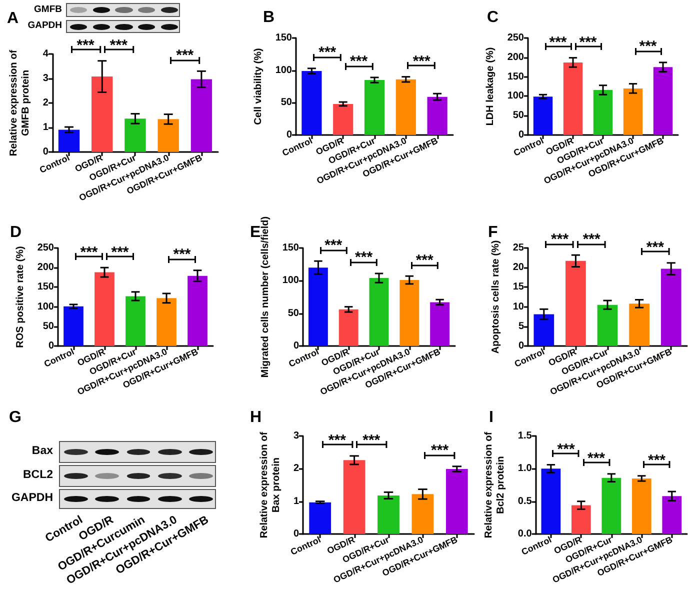  Describe the element at coordinates (525, 501) in the screenshot. I see `y-tick-label: 0.5` at that location.